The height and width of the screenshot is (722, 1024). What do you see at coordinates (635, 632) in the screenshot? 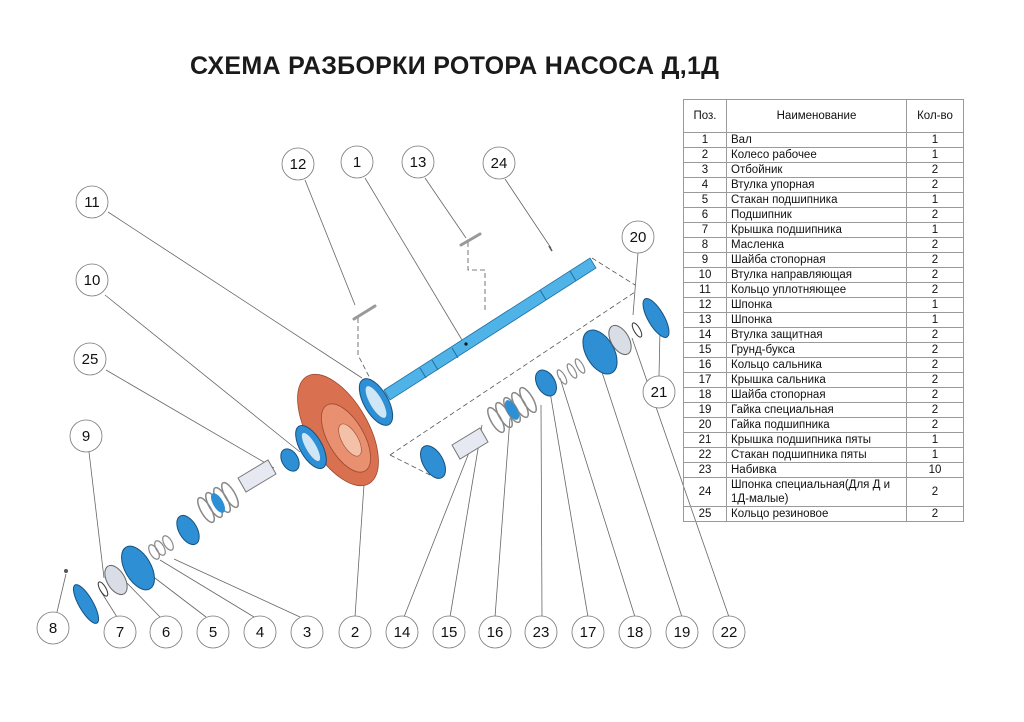
I see `callout-18: 18` at bounding box center [635, 632].